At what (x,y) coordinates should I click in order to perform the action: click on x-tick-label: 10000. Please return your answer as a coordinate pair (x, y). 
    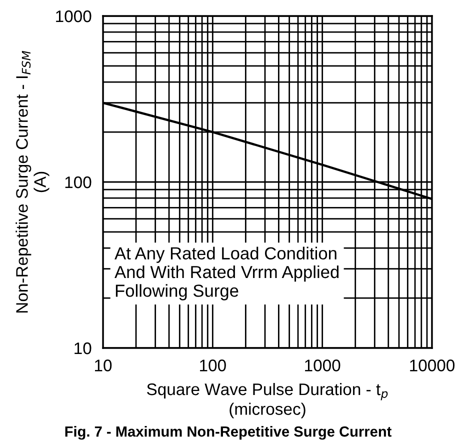
    Looking at the image, I should click on (432, 366).